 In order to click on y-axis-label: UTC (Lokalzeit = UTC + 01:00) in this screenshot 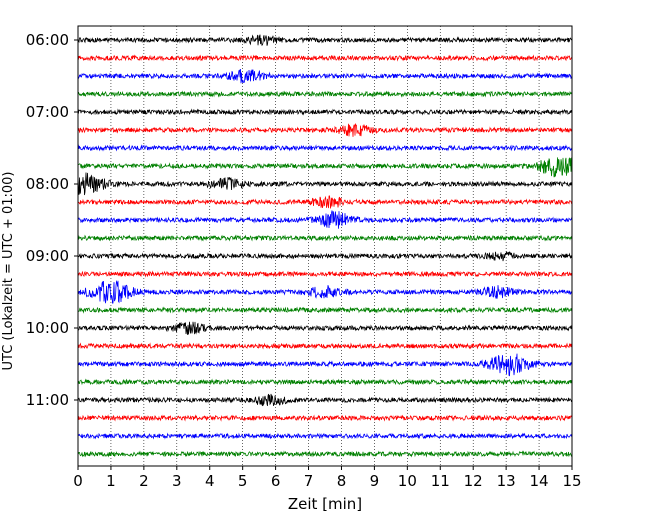, I will do `click(8, 271)`.